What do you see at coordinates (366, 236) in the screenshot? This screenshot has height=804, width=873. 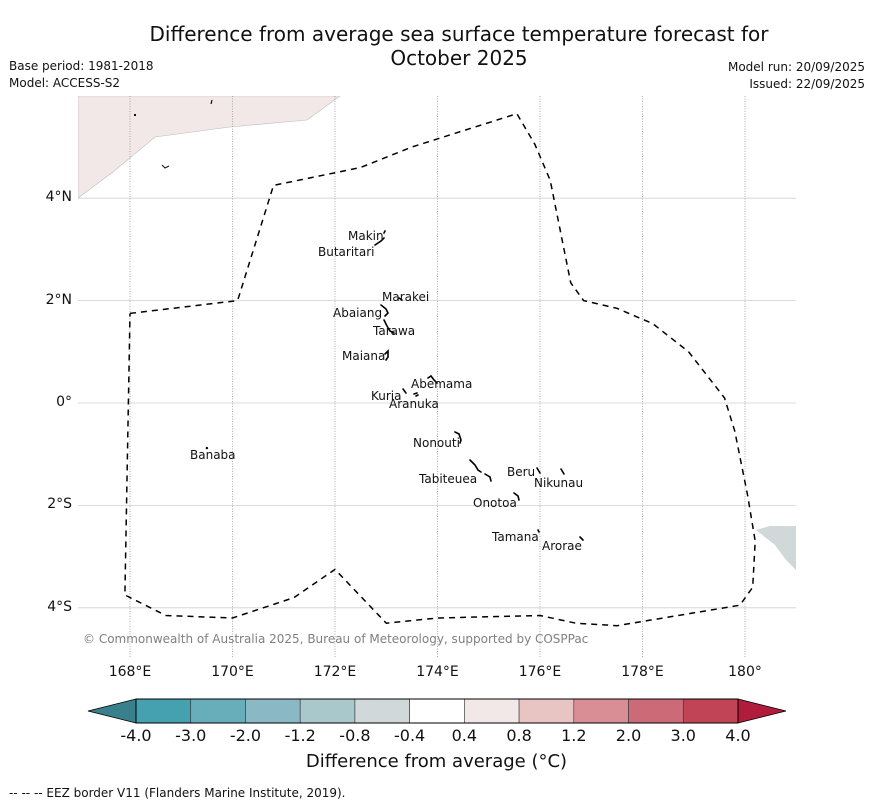 I see `island-label-makin: Makin` at bounding box center [366, 236].